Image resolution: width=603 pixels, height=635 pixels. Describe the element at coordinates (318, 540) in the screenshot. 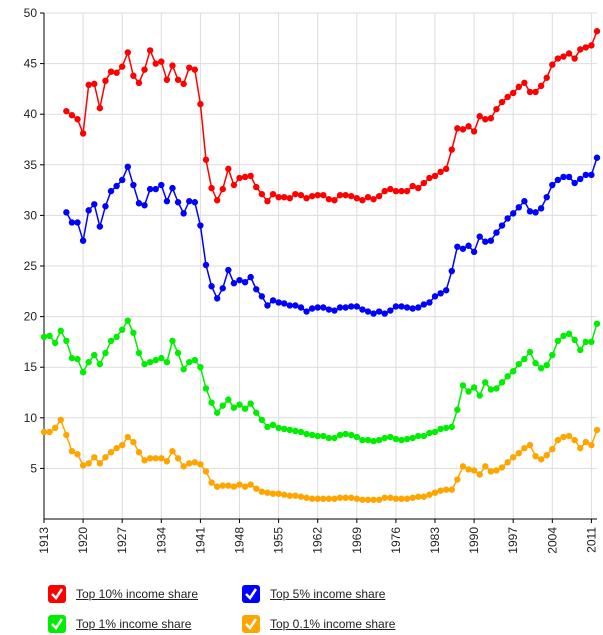

I see `x-tick-label: 1962` at that location.